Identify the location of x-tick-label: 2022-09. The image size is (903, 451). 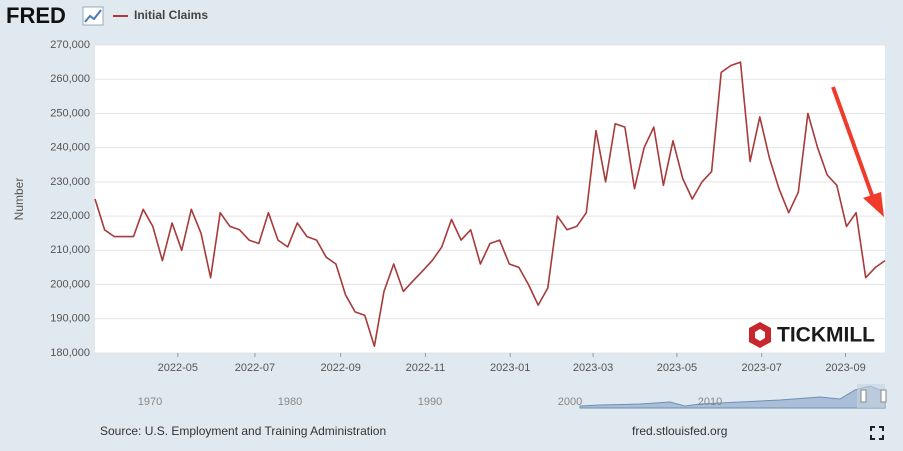
(340, 368).